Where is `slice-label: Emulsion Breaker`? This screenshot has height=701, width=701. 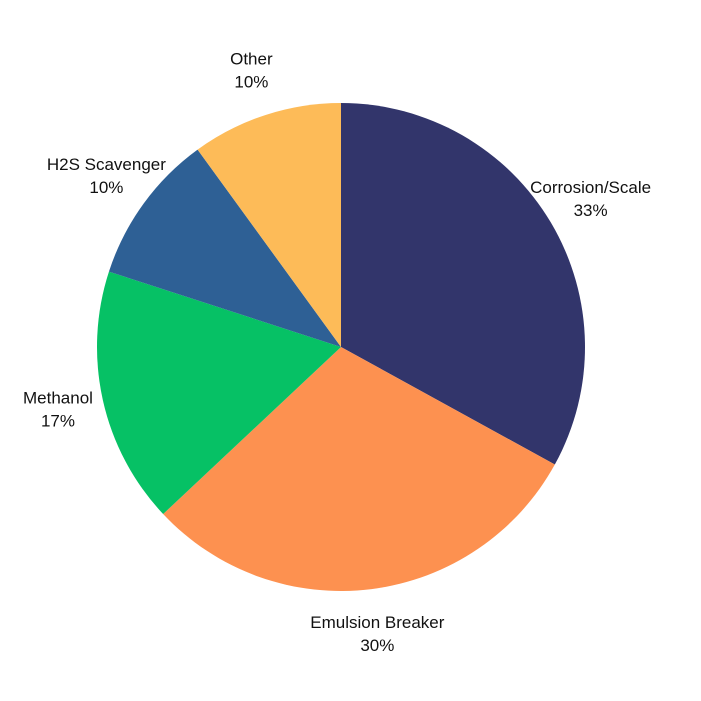
slice-label: Emulsion Breaker is located at coordinates (377, 622).